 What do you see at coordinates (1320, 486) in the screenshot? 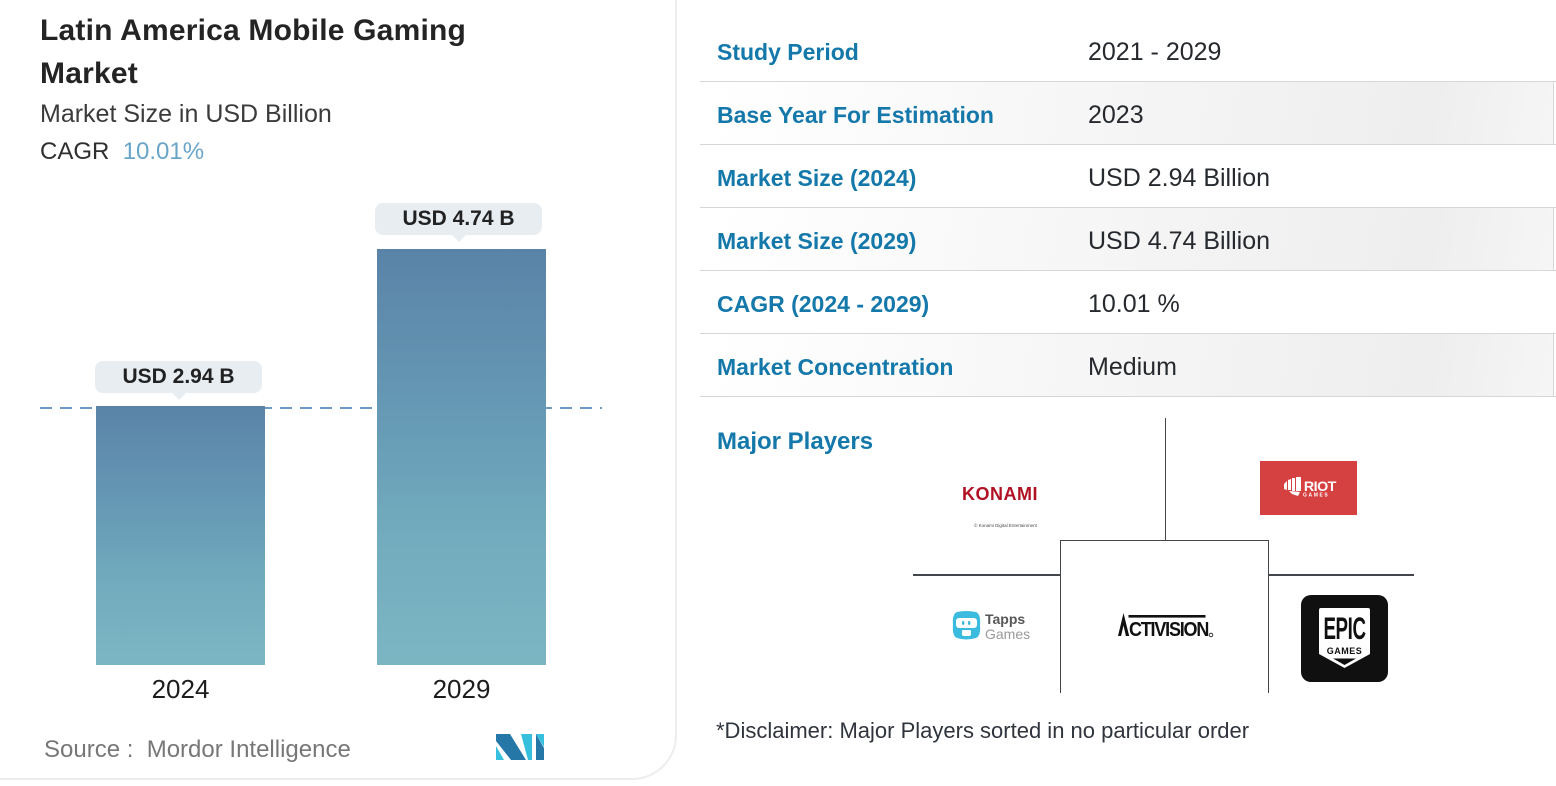
I see `svg-text: RIOT` at bounding box center [1320, 486].